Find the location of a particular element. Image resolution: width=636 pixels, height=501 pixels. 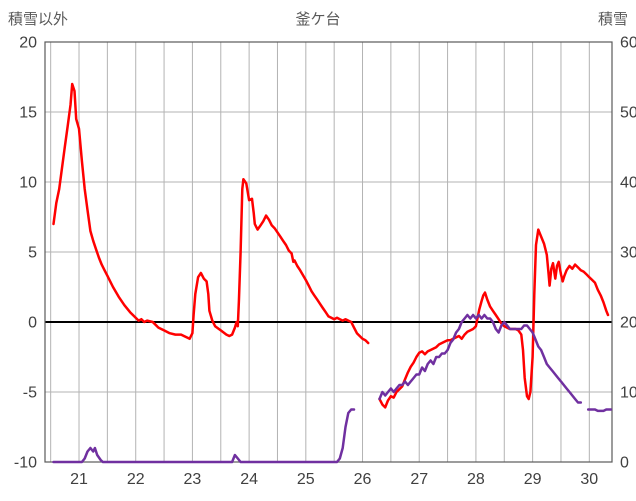

x-tick-label: 29 is located at coordinates (533, 479).